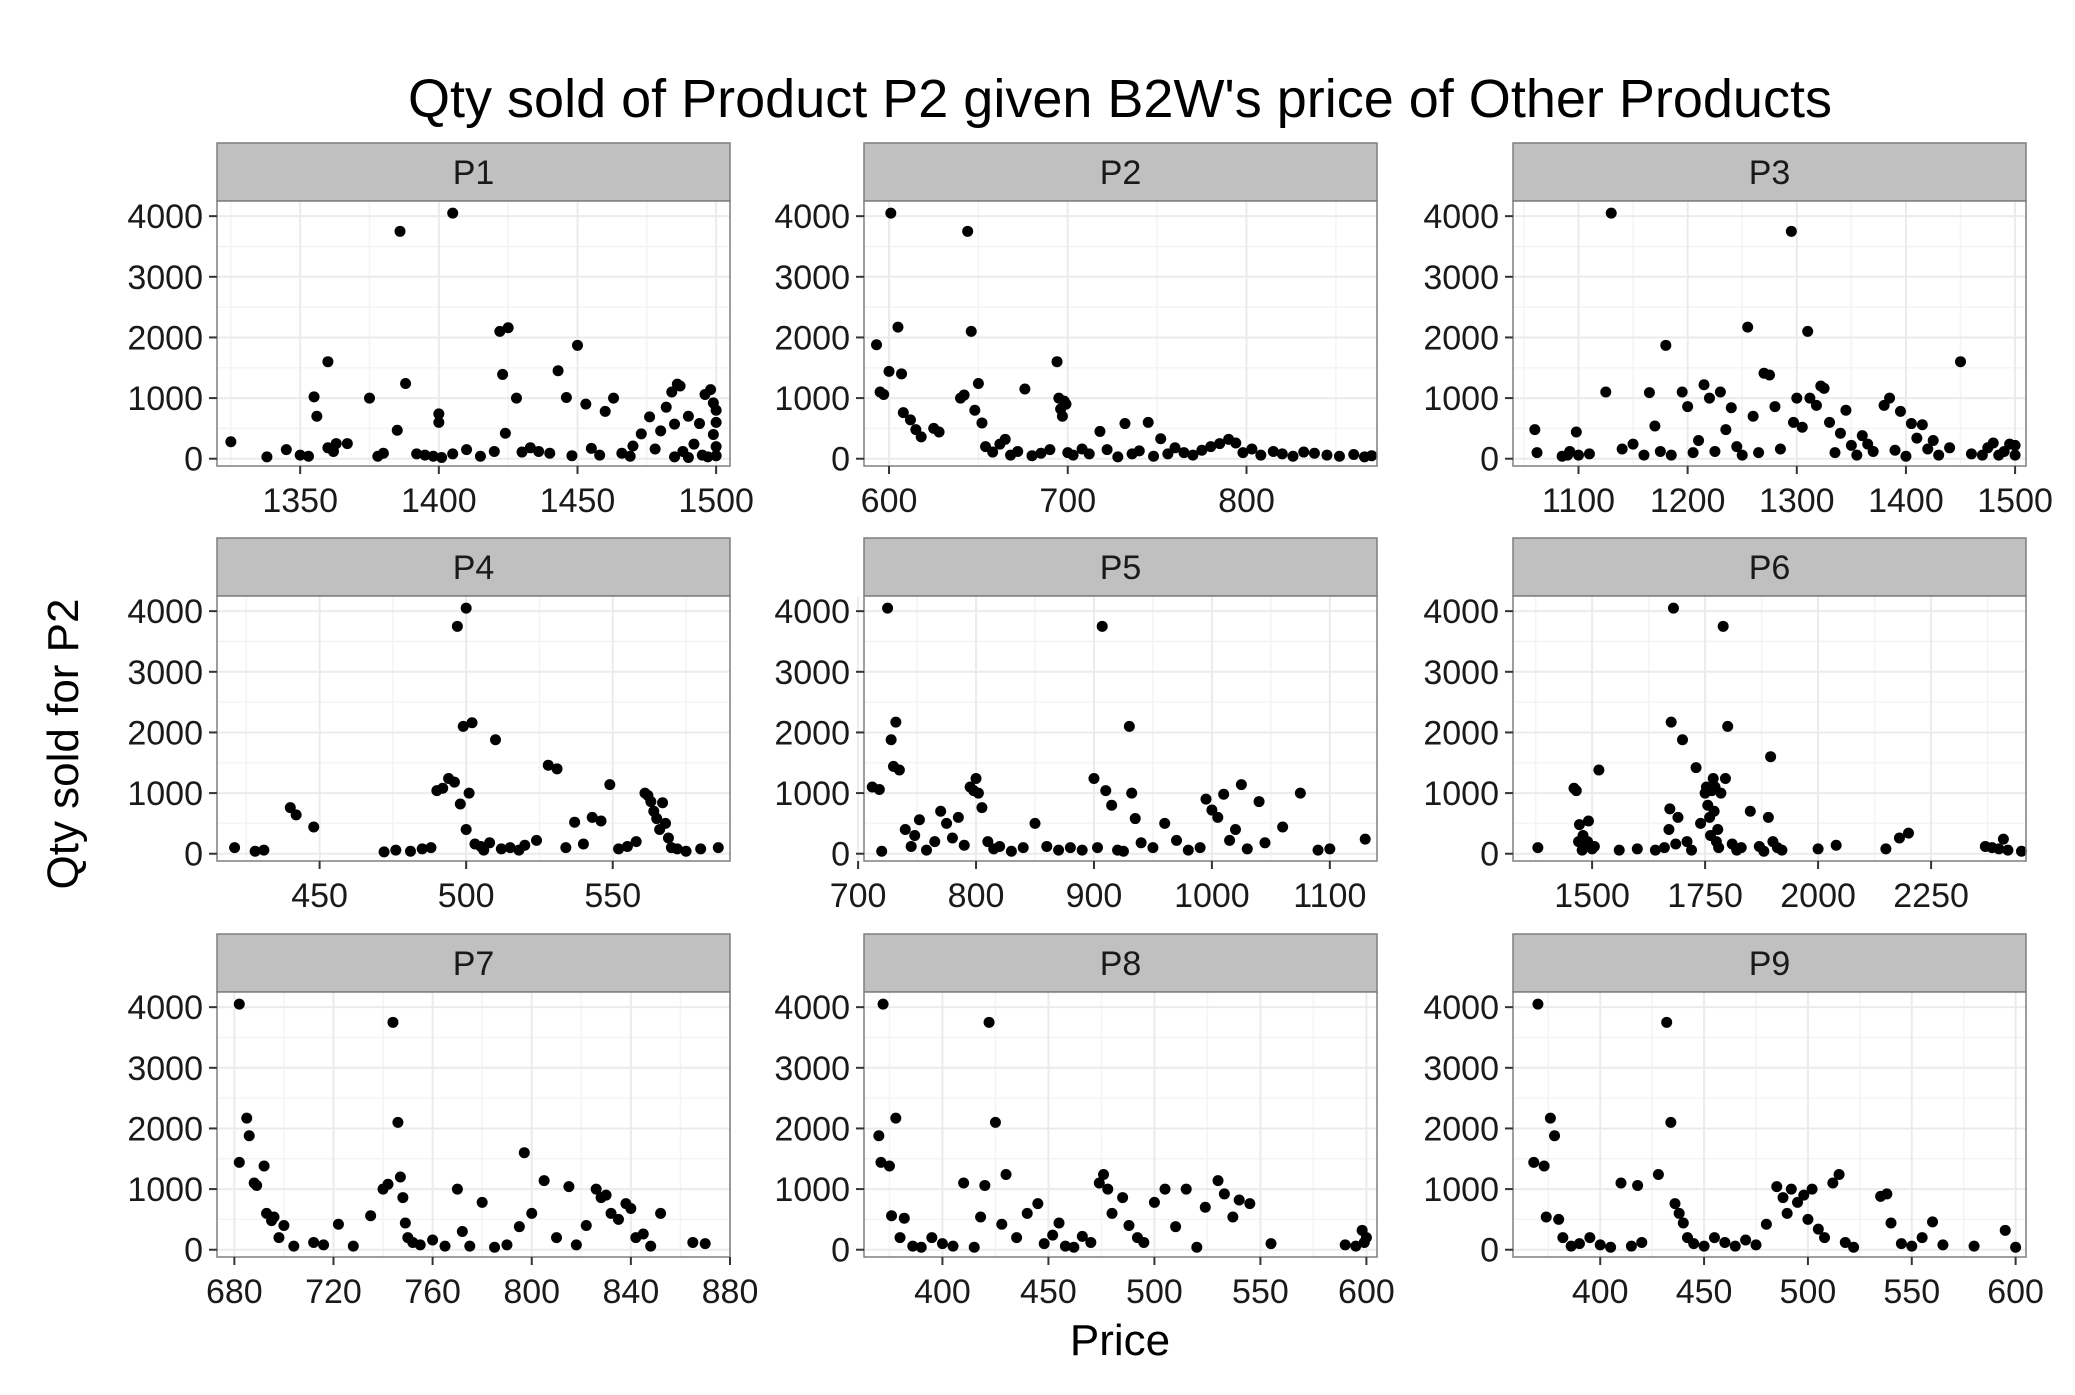 The height and width of the screenshot is (1395, 2075). I want to click on panel-background, so click(1120, 1124).